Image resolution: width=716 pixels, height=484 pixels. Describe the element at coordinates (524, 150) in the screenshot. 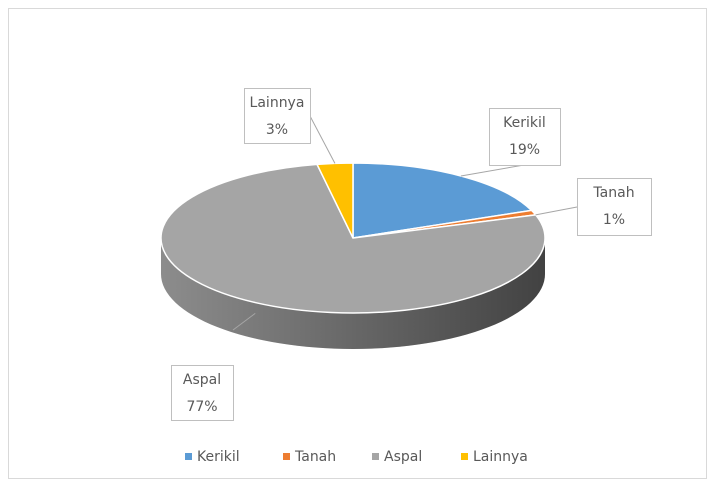

I see `data-label-value: 19%` at that location.